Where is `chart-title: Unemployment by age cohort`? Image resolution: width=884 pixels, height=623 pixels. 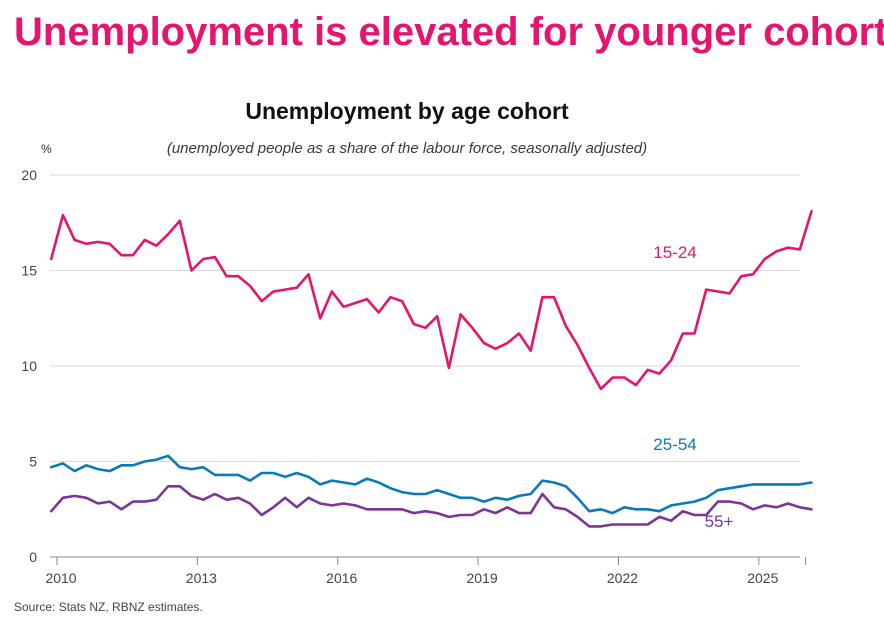
chart-title: Unemployment by age cohort is located at coordinates (407, 111).